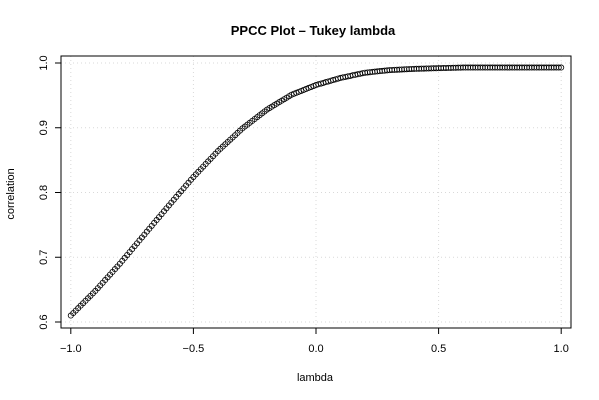  I want to click on x-tick-label: 0.5, so click(438, 349).